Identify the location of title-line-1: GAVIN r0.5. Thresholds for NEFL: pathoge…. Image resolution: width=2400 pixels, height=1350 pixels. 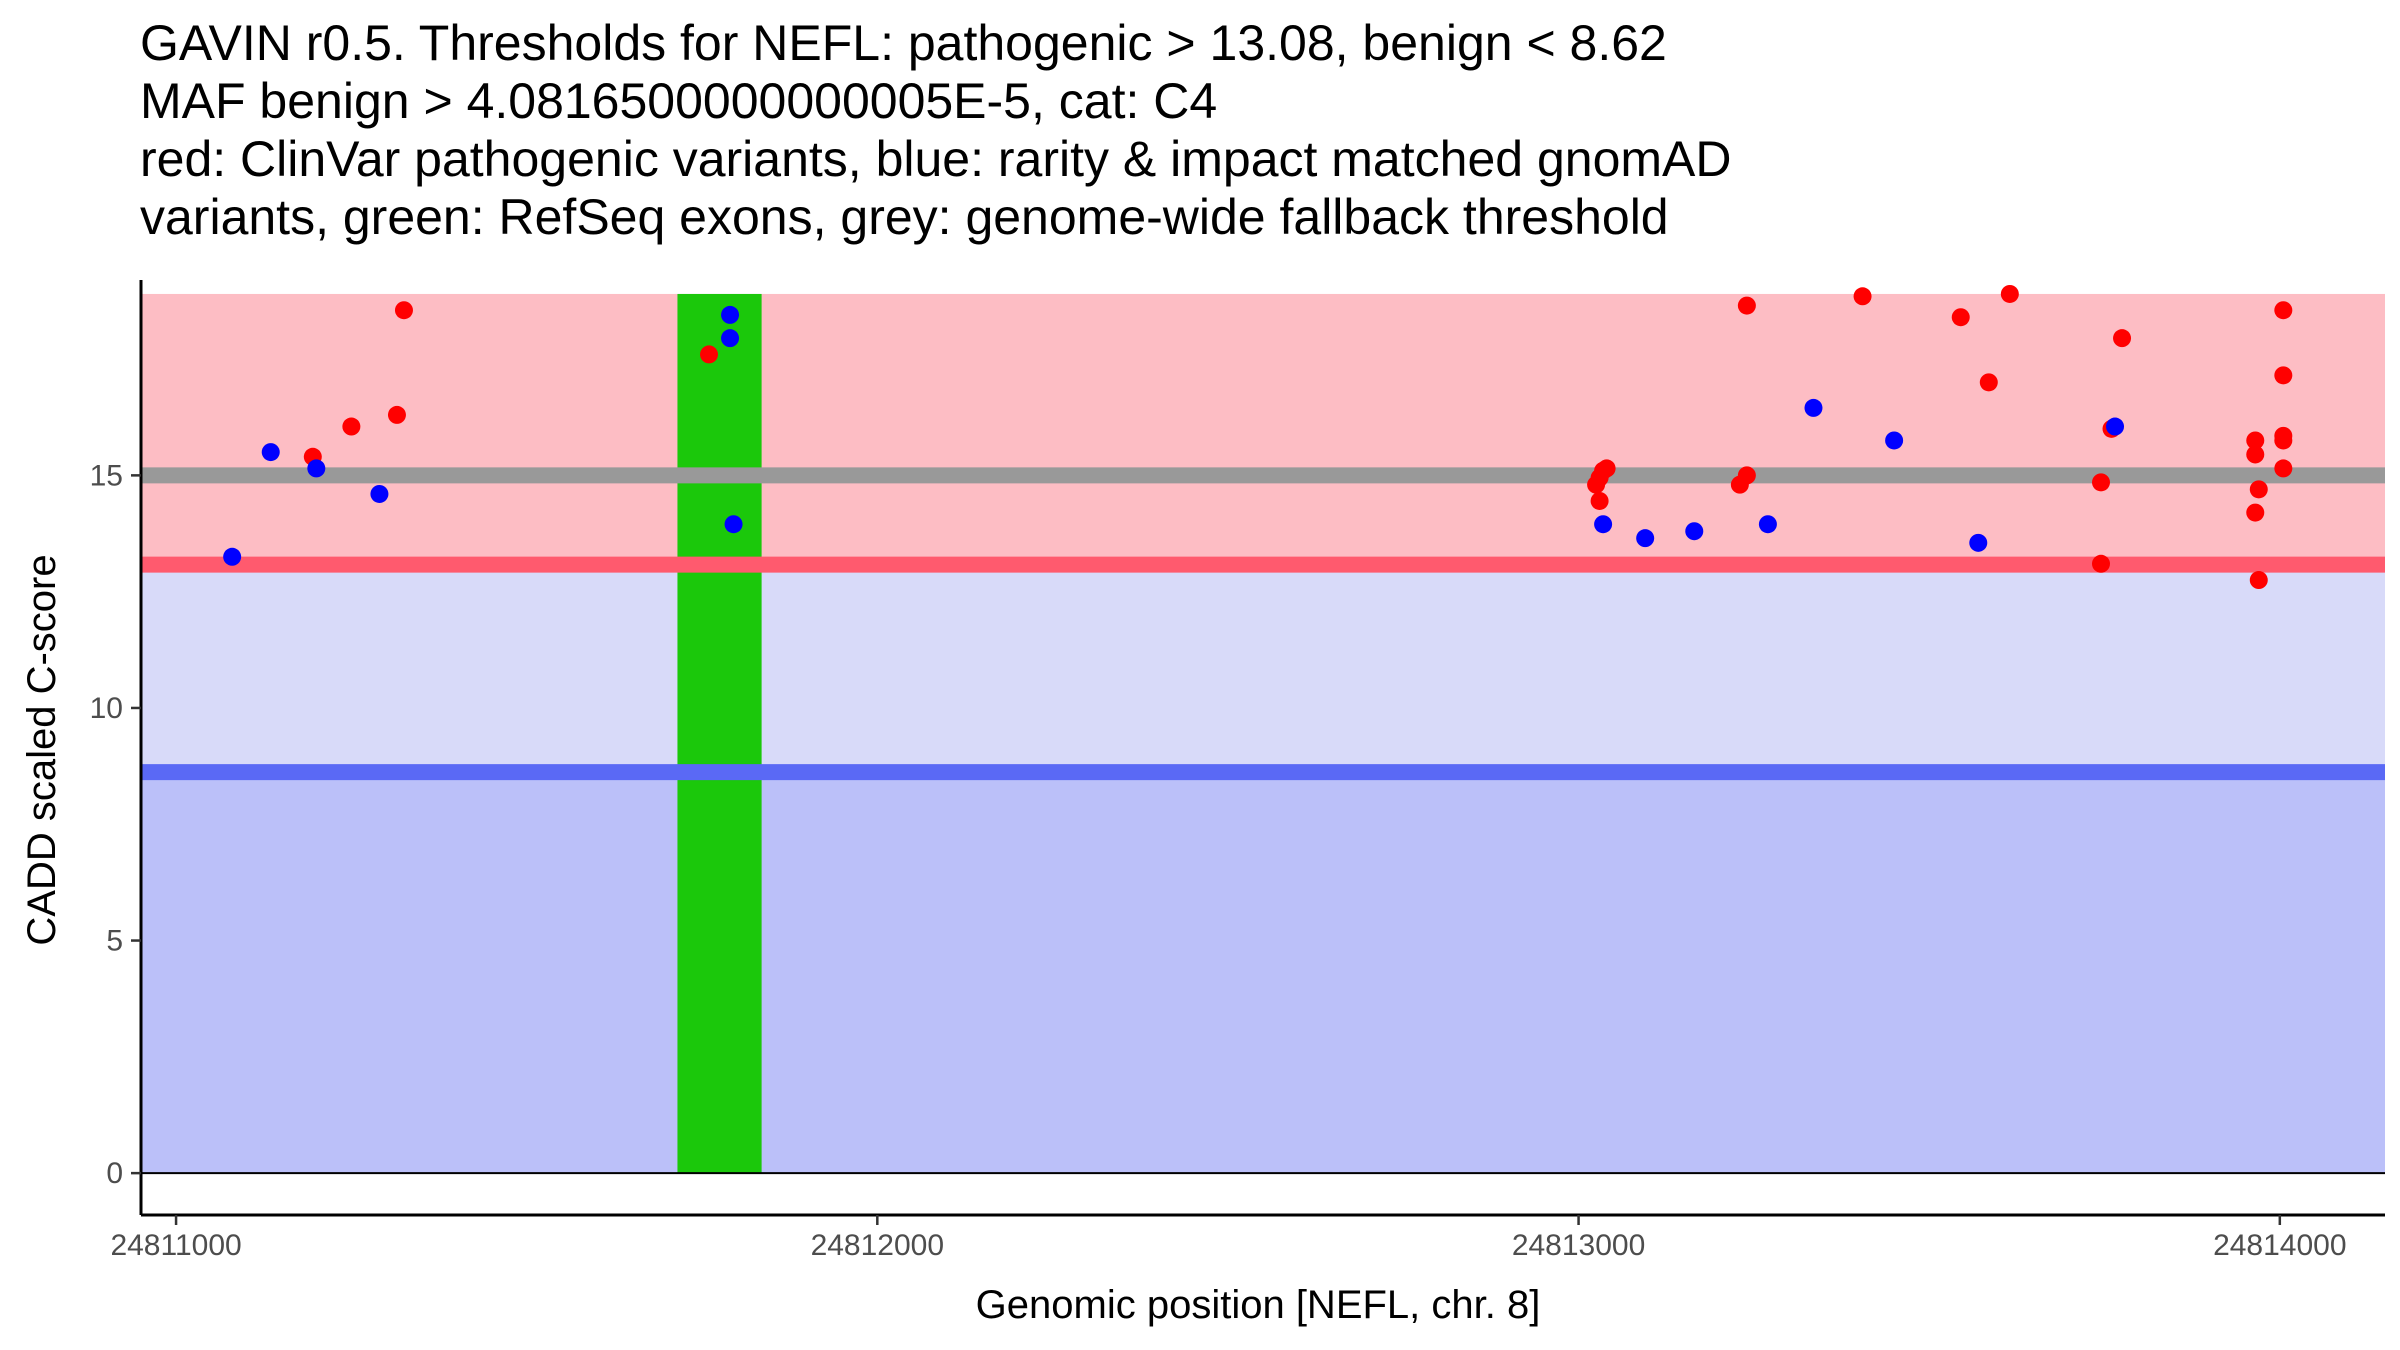
(903, 43).